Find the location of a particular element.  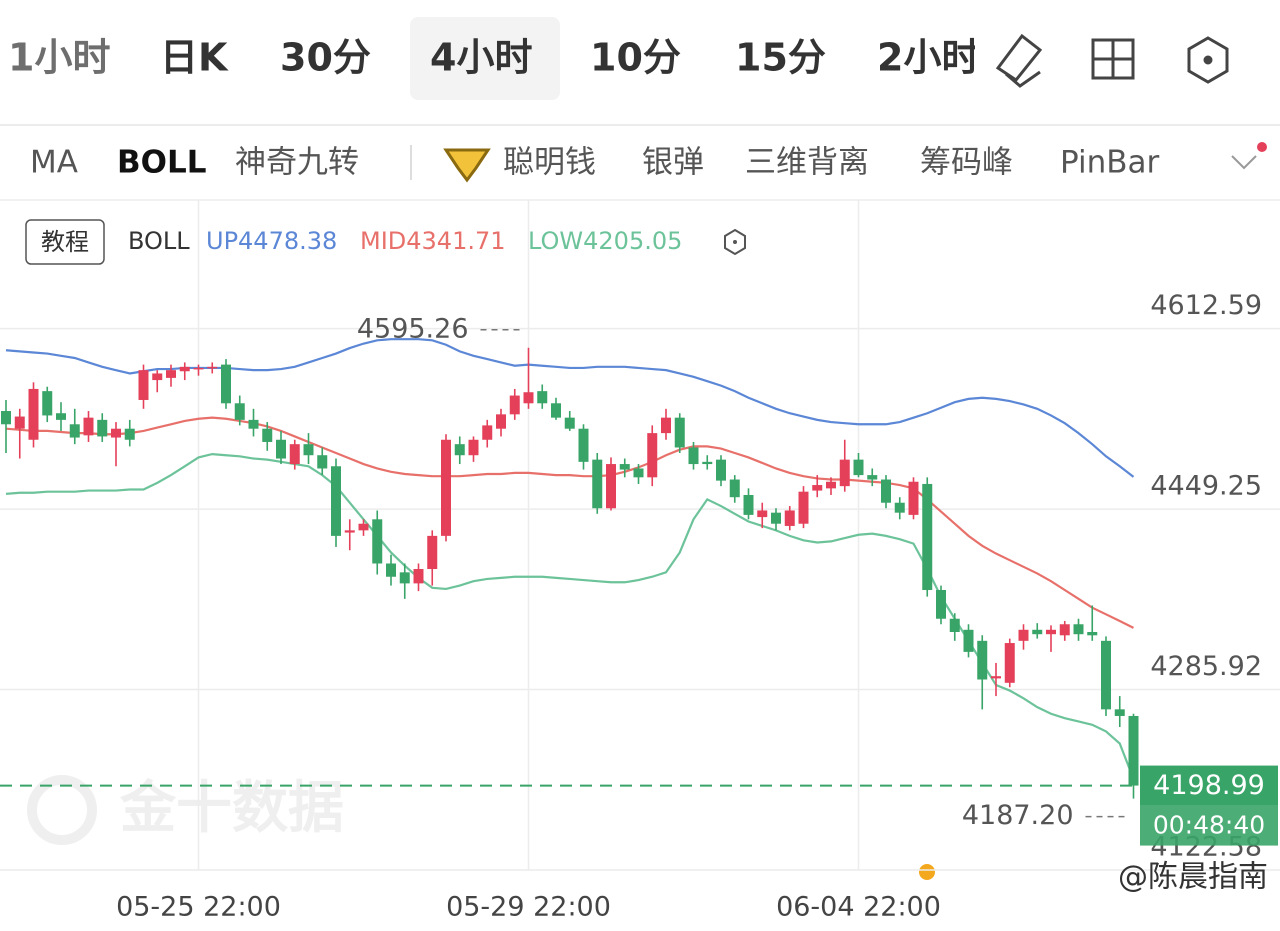

indicator-tab: PinBar is located at coordinates (1110, 163).